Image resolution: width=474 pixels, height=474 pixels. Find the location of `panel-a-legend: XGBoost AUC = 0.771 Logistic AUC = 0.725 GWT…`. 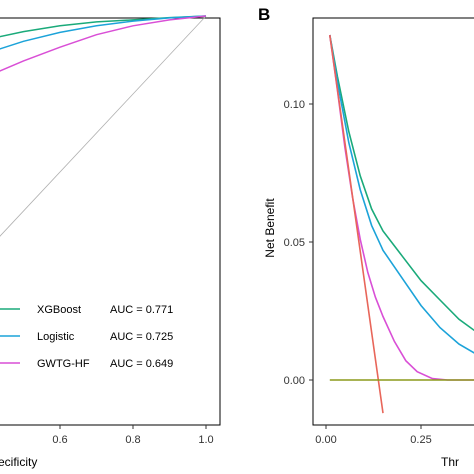

panel-a-legend: XGBoost AUC = 0.771 Logistic AUC = 0.725 GWT… is located at coordinates (86, 337).